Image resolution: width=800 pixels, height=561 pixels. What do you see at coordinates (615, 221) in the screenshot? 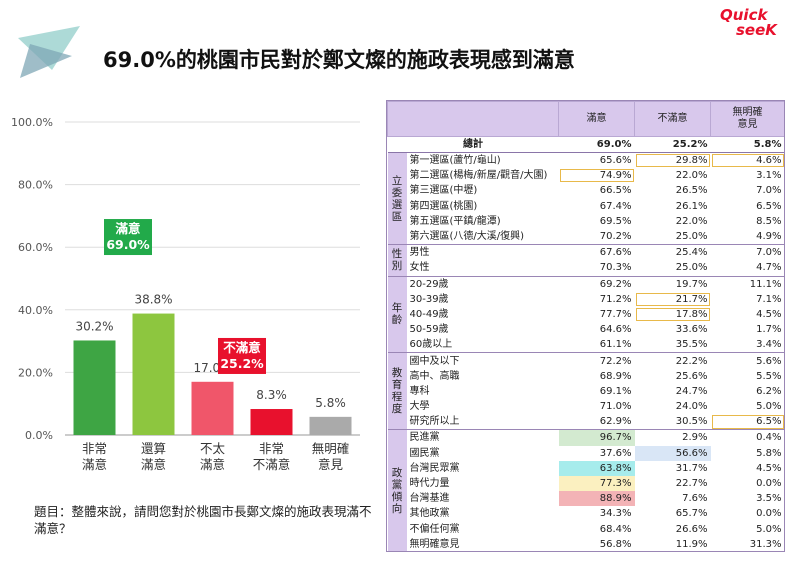
I see `satisfied-value: 69.5%` at bounding box center [615, 221].